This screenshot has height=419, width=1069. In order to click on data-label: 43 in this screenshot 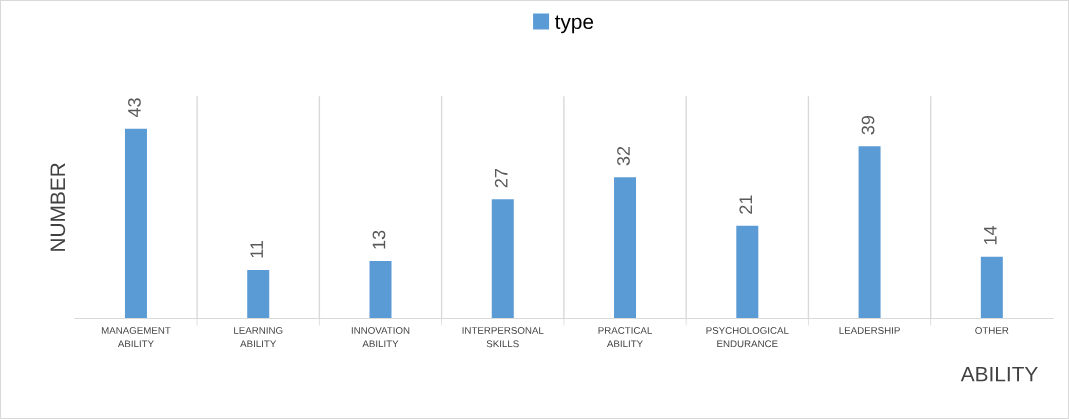, I will do `click(134, 108)`.